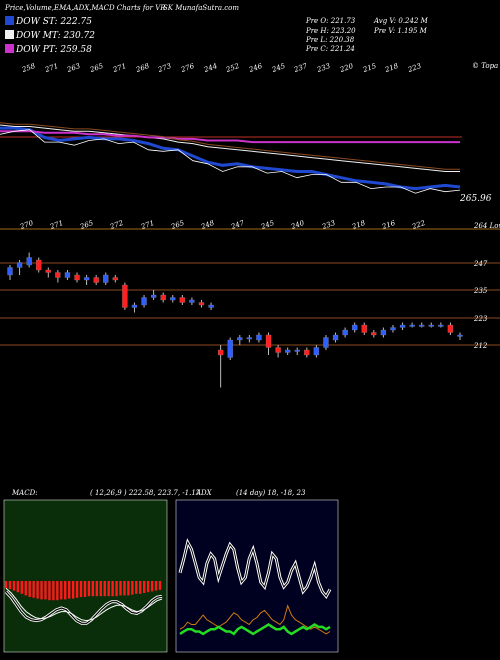  Describe the element at coordinates (9, 34) in the screenshot. I see `legend-swatch-white` at that location.